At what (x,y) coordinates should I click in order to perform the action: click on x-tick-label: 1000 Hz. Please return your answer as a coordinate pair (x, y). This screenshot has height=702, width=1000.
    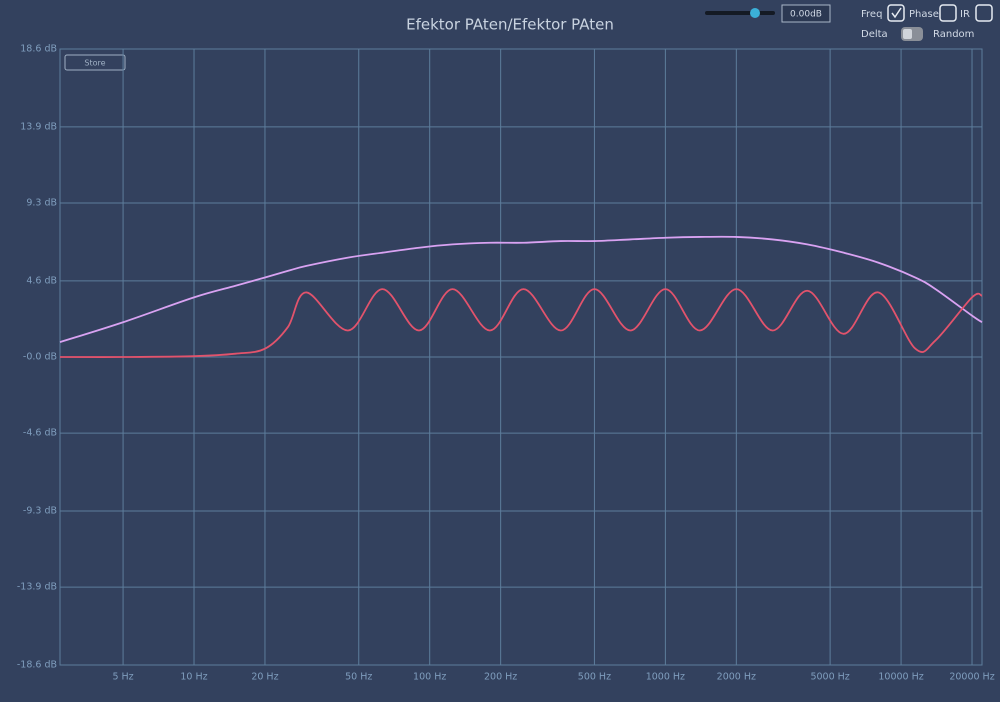
    Looking at the image, I should click on (665, 677).